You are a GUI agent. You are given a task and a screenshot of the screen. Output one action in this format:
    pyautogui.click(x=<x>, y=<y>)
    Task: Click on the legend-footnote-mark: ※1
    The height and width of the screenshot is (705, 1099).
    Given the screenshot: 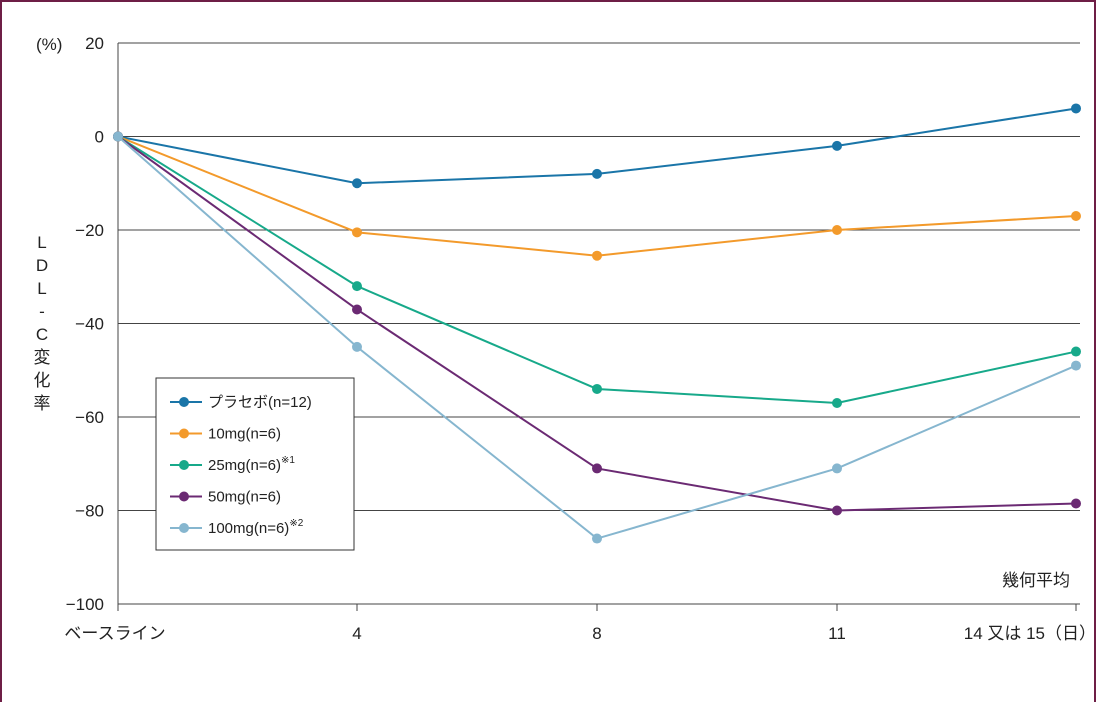 What is the action you would take?
    pyautogui.click(x=288, y=460)
    